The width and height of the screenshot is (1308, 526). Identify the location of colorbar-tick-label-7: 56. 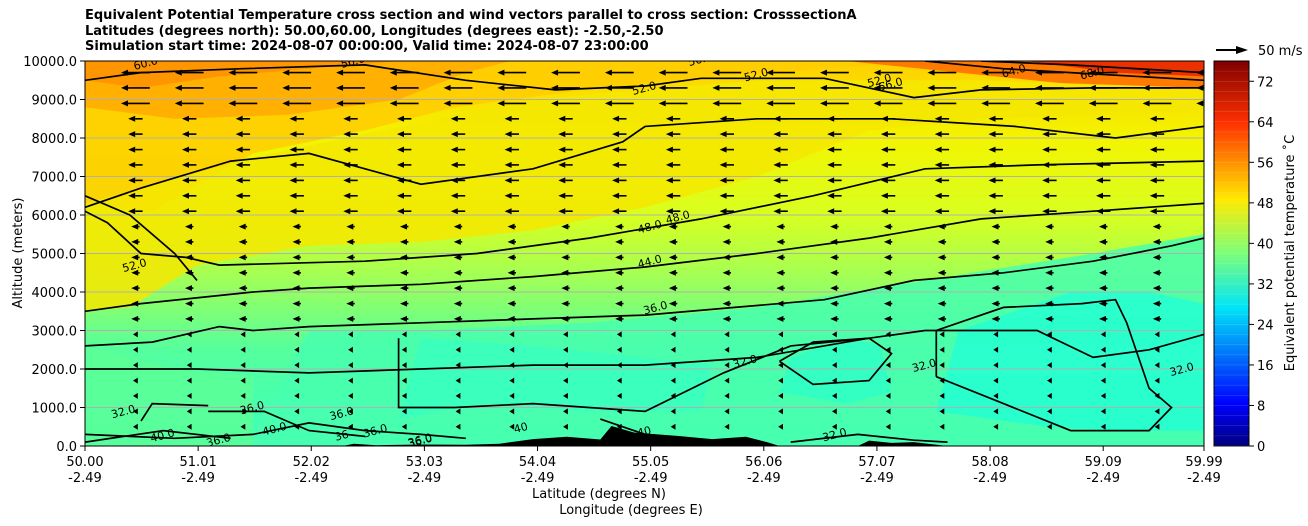
(1265, 163).